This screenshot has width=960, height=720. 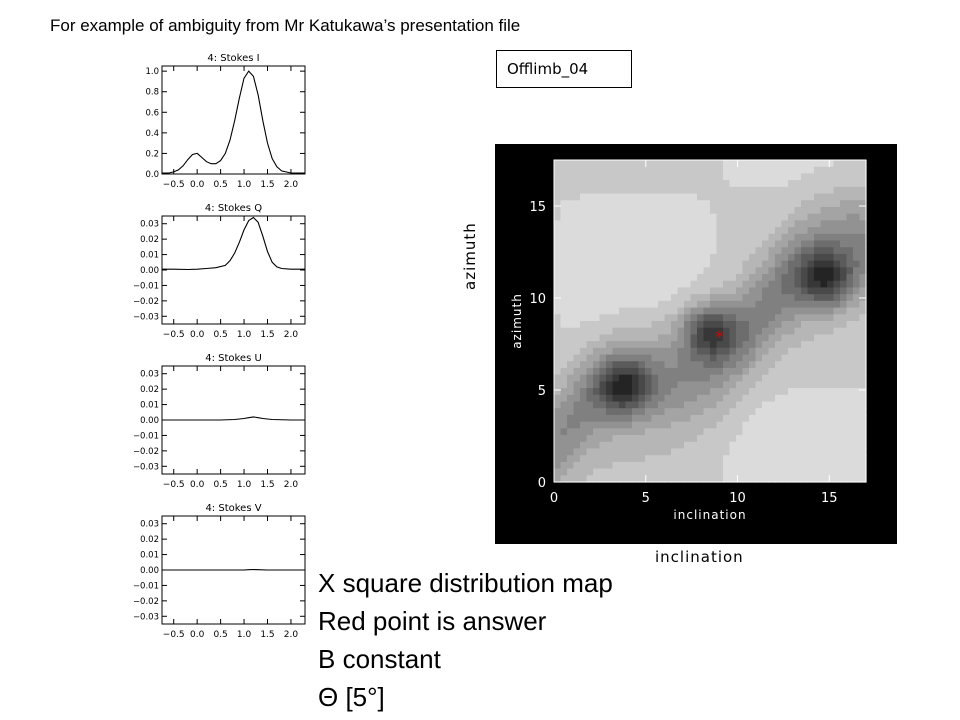 I want to click on panel-title: 4: Stokes U, so click(x=233, y=358).